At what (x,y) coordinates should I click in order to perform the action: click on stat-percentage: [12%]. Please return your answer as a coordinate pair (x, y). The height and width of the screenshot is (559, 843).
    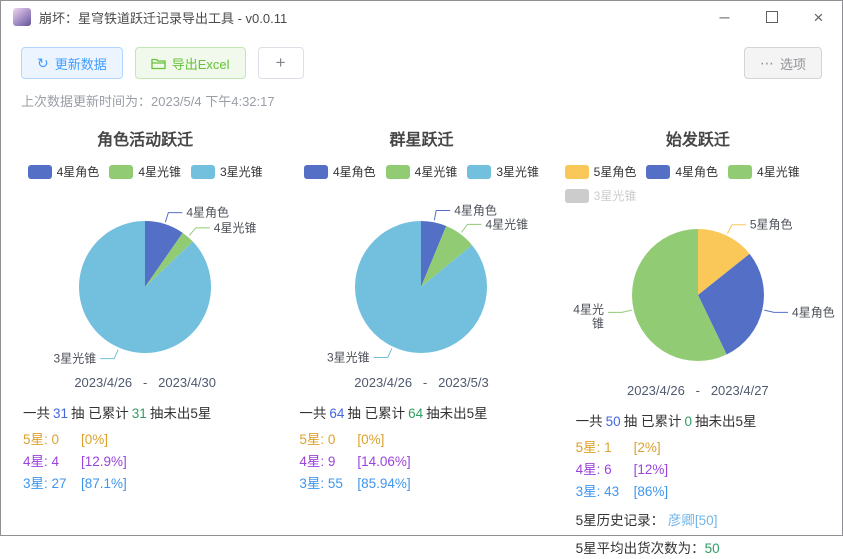
    Looking at the image, I should click on (651, 469).